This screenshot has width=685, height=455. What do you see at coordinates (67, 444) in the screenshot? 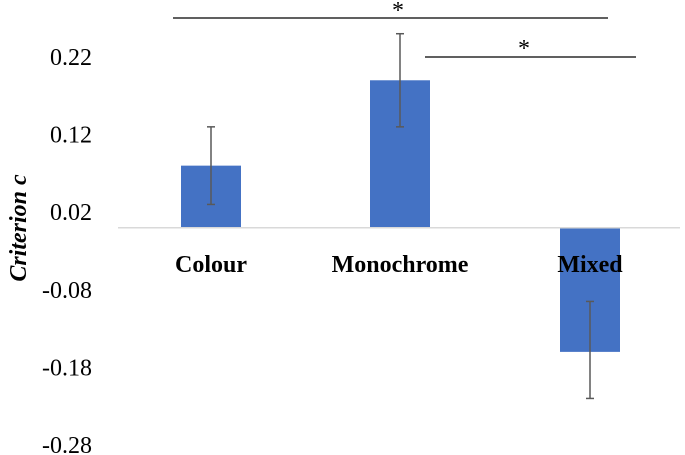
I see `y-tick-label: -0.28` at bounding box center [67, 444].